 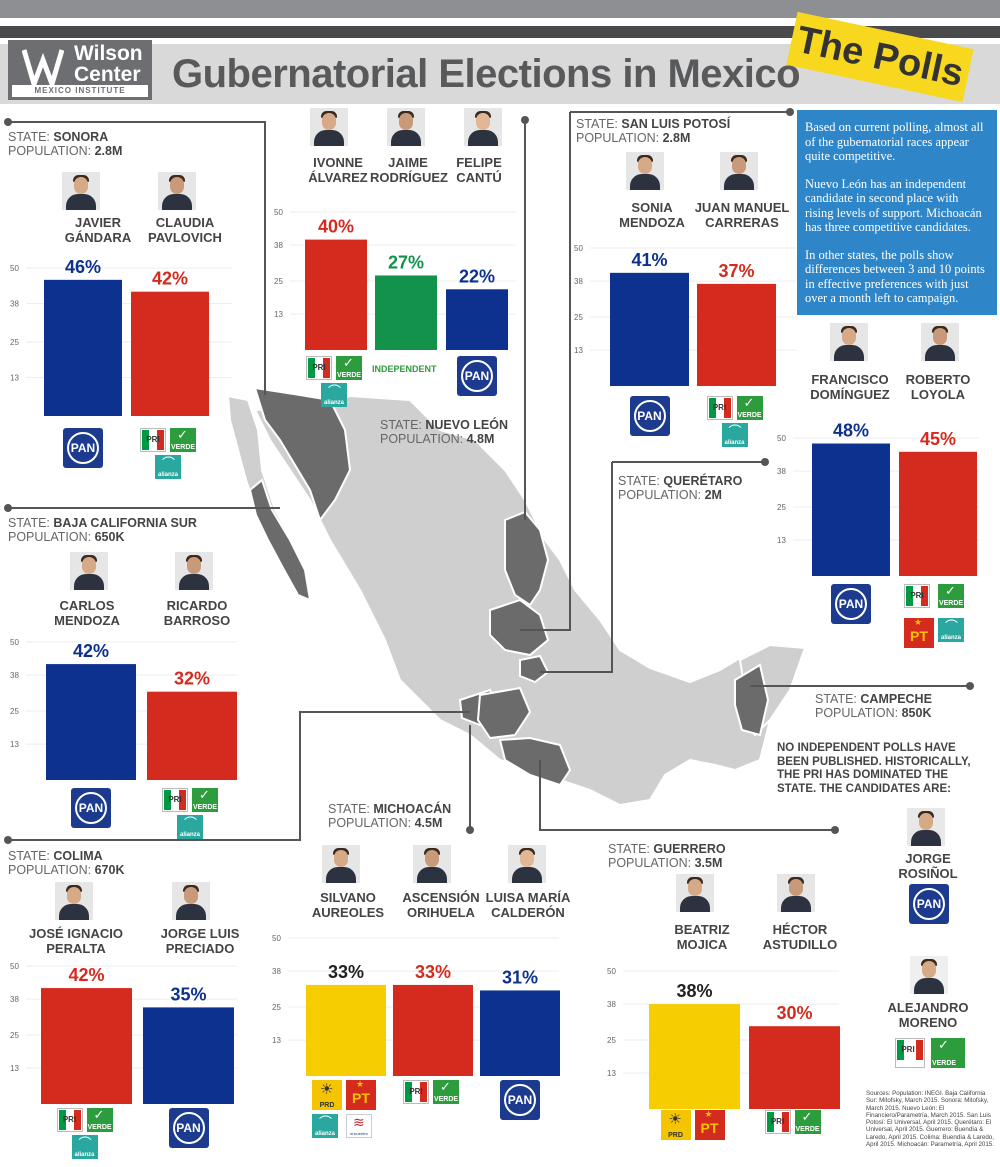 I want to click on logo-name: Wilson Center, so click(x=108, y=64).